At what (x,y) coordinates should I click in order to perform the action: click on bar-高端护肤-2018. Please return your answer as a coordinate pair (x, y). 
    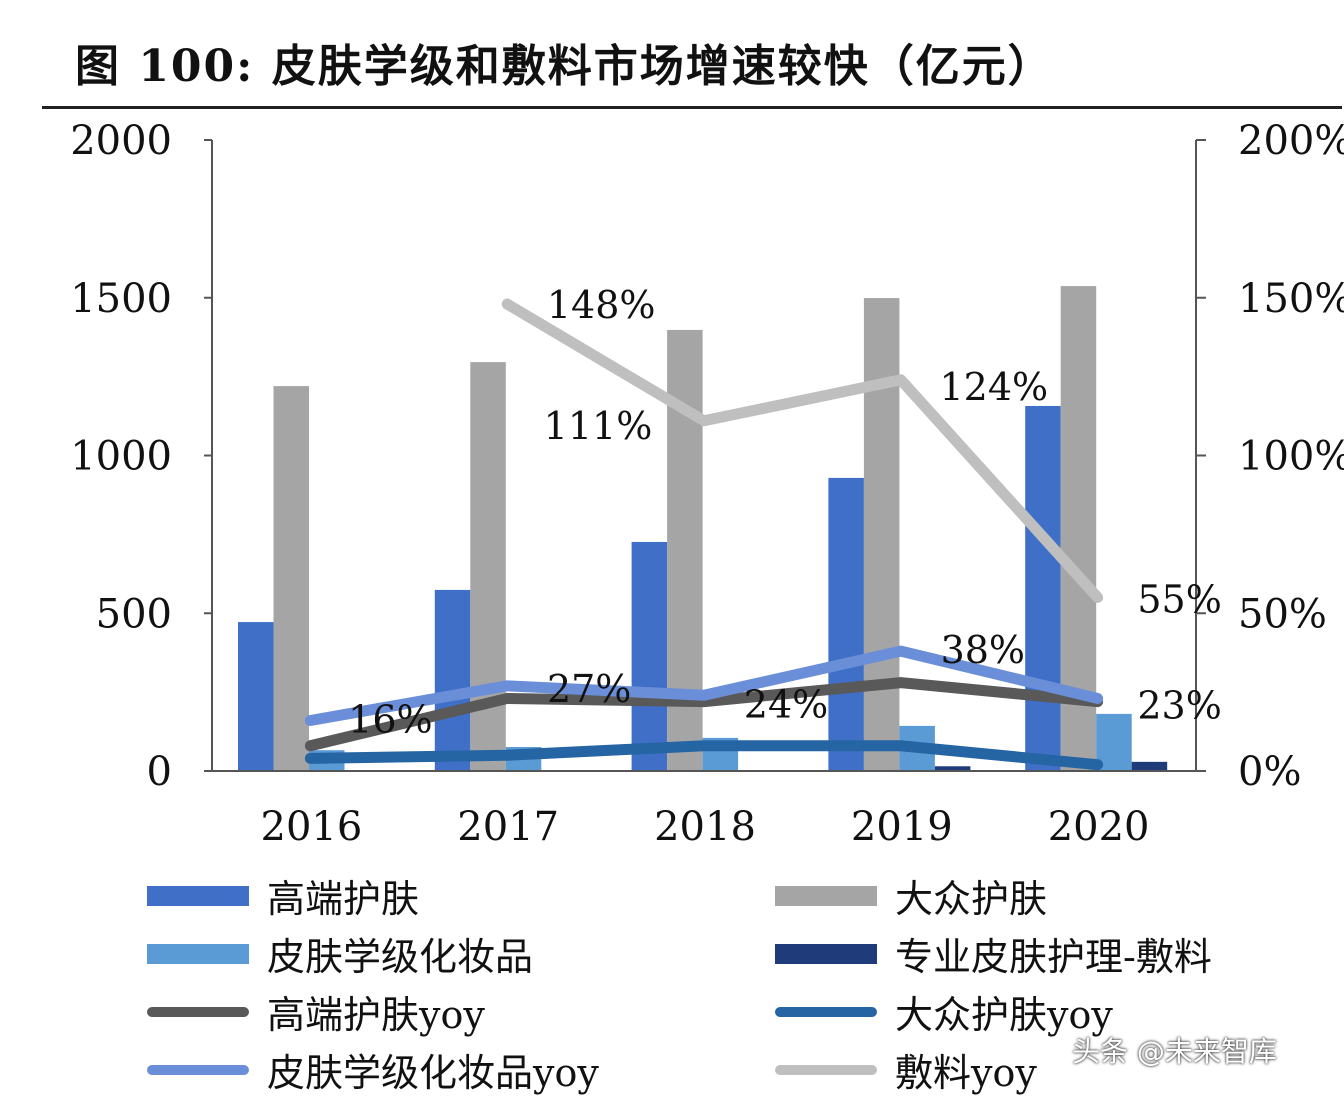
    Looking at the image, I should click on (650, 656).